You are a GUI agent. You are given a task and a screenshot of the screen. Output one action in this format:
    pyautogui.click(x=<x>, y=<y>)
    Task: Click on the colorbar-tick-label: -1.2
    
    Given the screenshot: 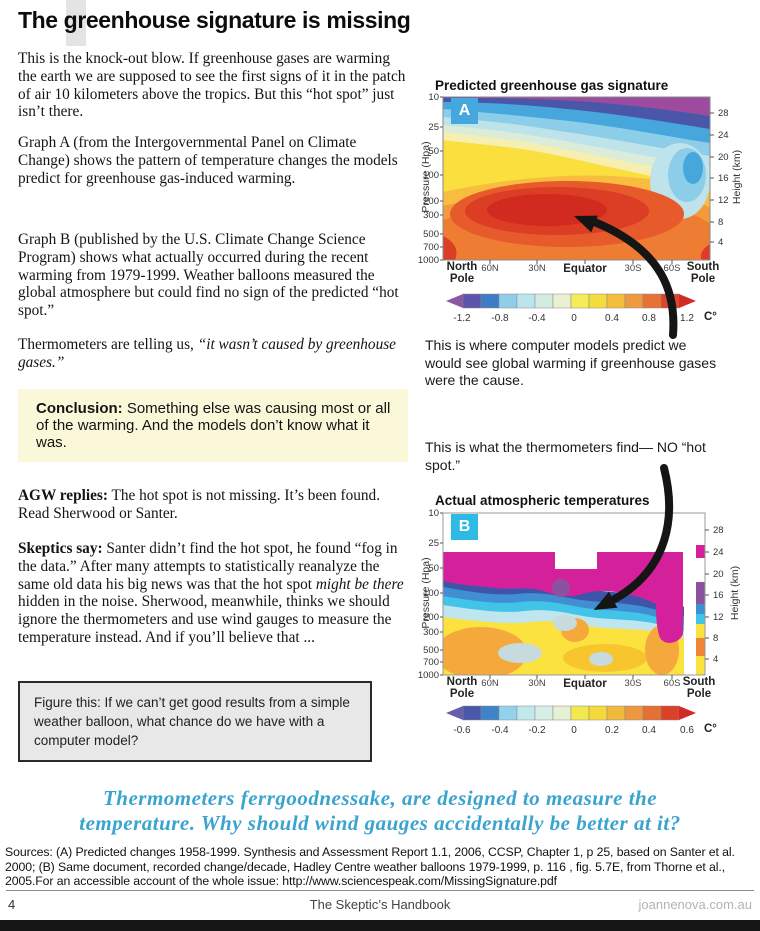 What is the action you would take?
    pyautogui.click(x=462, y=318)
    